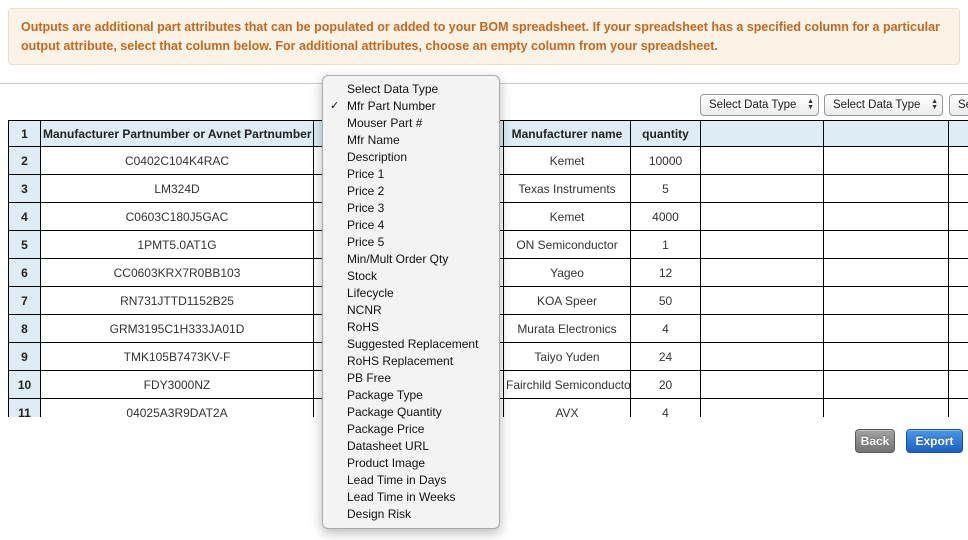 The image size is (968, 540). I want to click on manufacturer-cell: ON Semiconductor, so click(567, 244).